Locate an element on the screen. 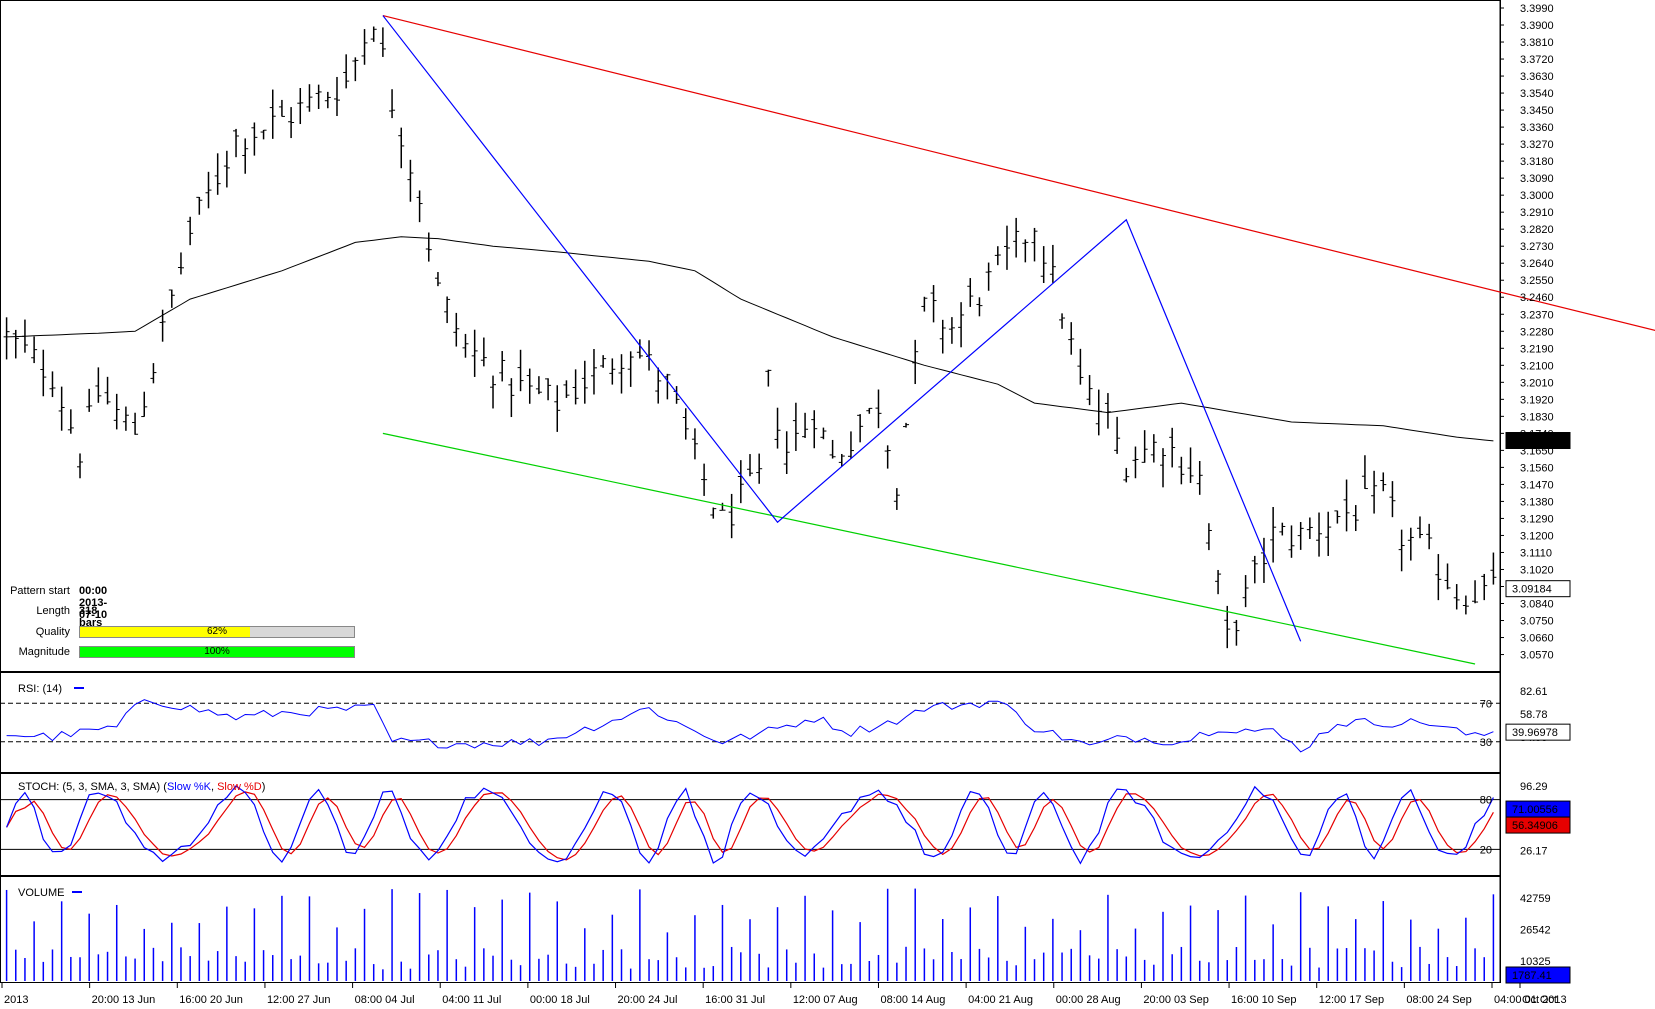  quality-bar-fill is located at coordinates (165, 632).